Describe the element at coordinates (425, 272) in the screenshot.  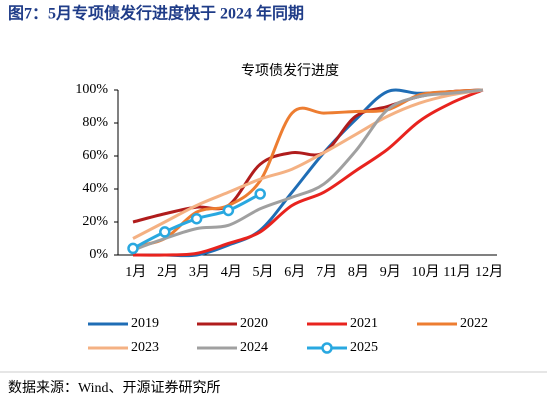
I see `x-tick-label: 10月` at that location.